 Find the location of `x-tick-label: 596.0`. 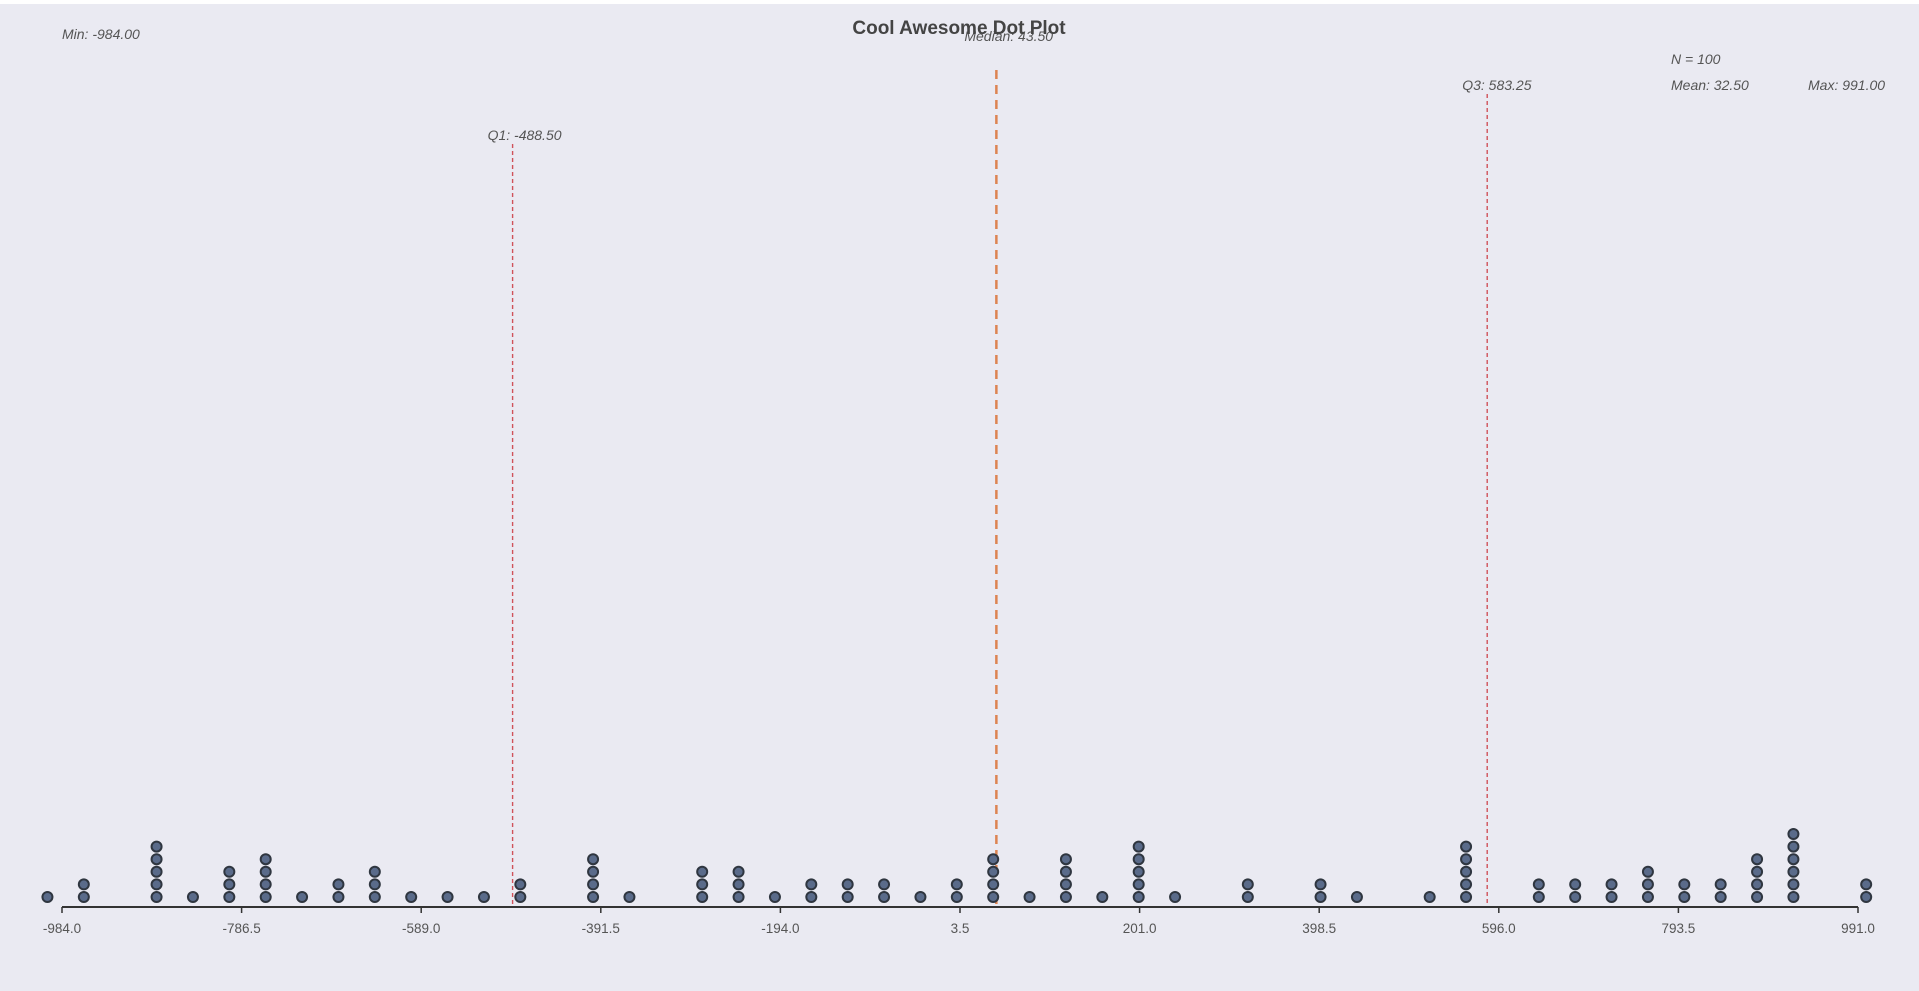

x-tick-label: 596.0 is located at coordinates (1499, 928).